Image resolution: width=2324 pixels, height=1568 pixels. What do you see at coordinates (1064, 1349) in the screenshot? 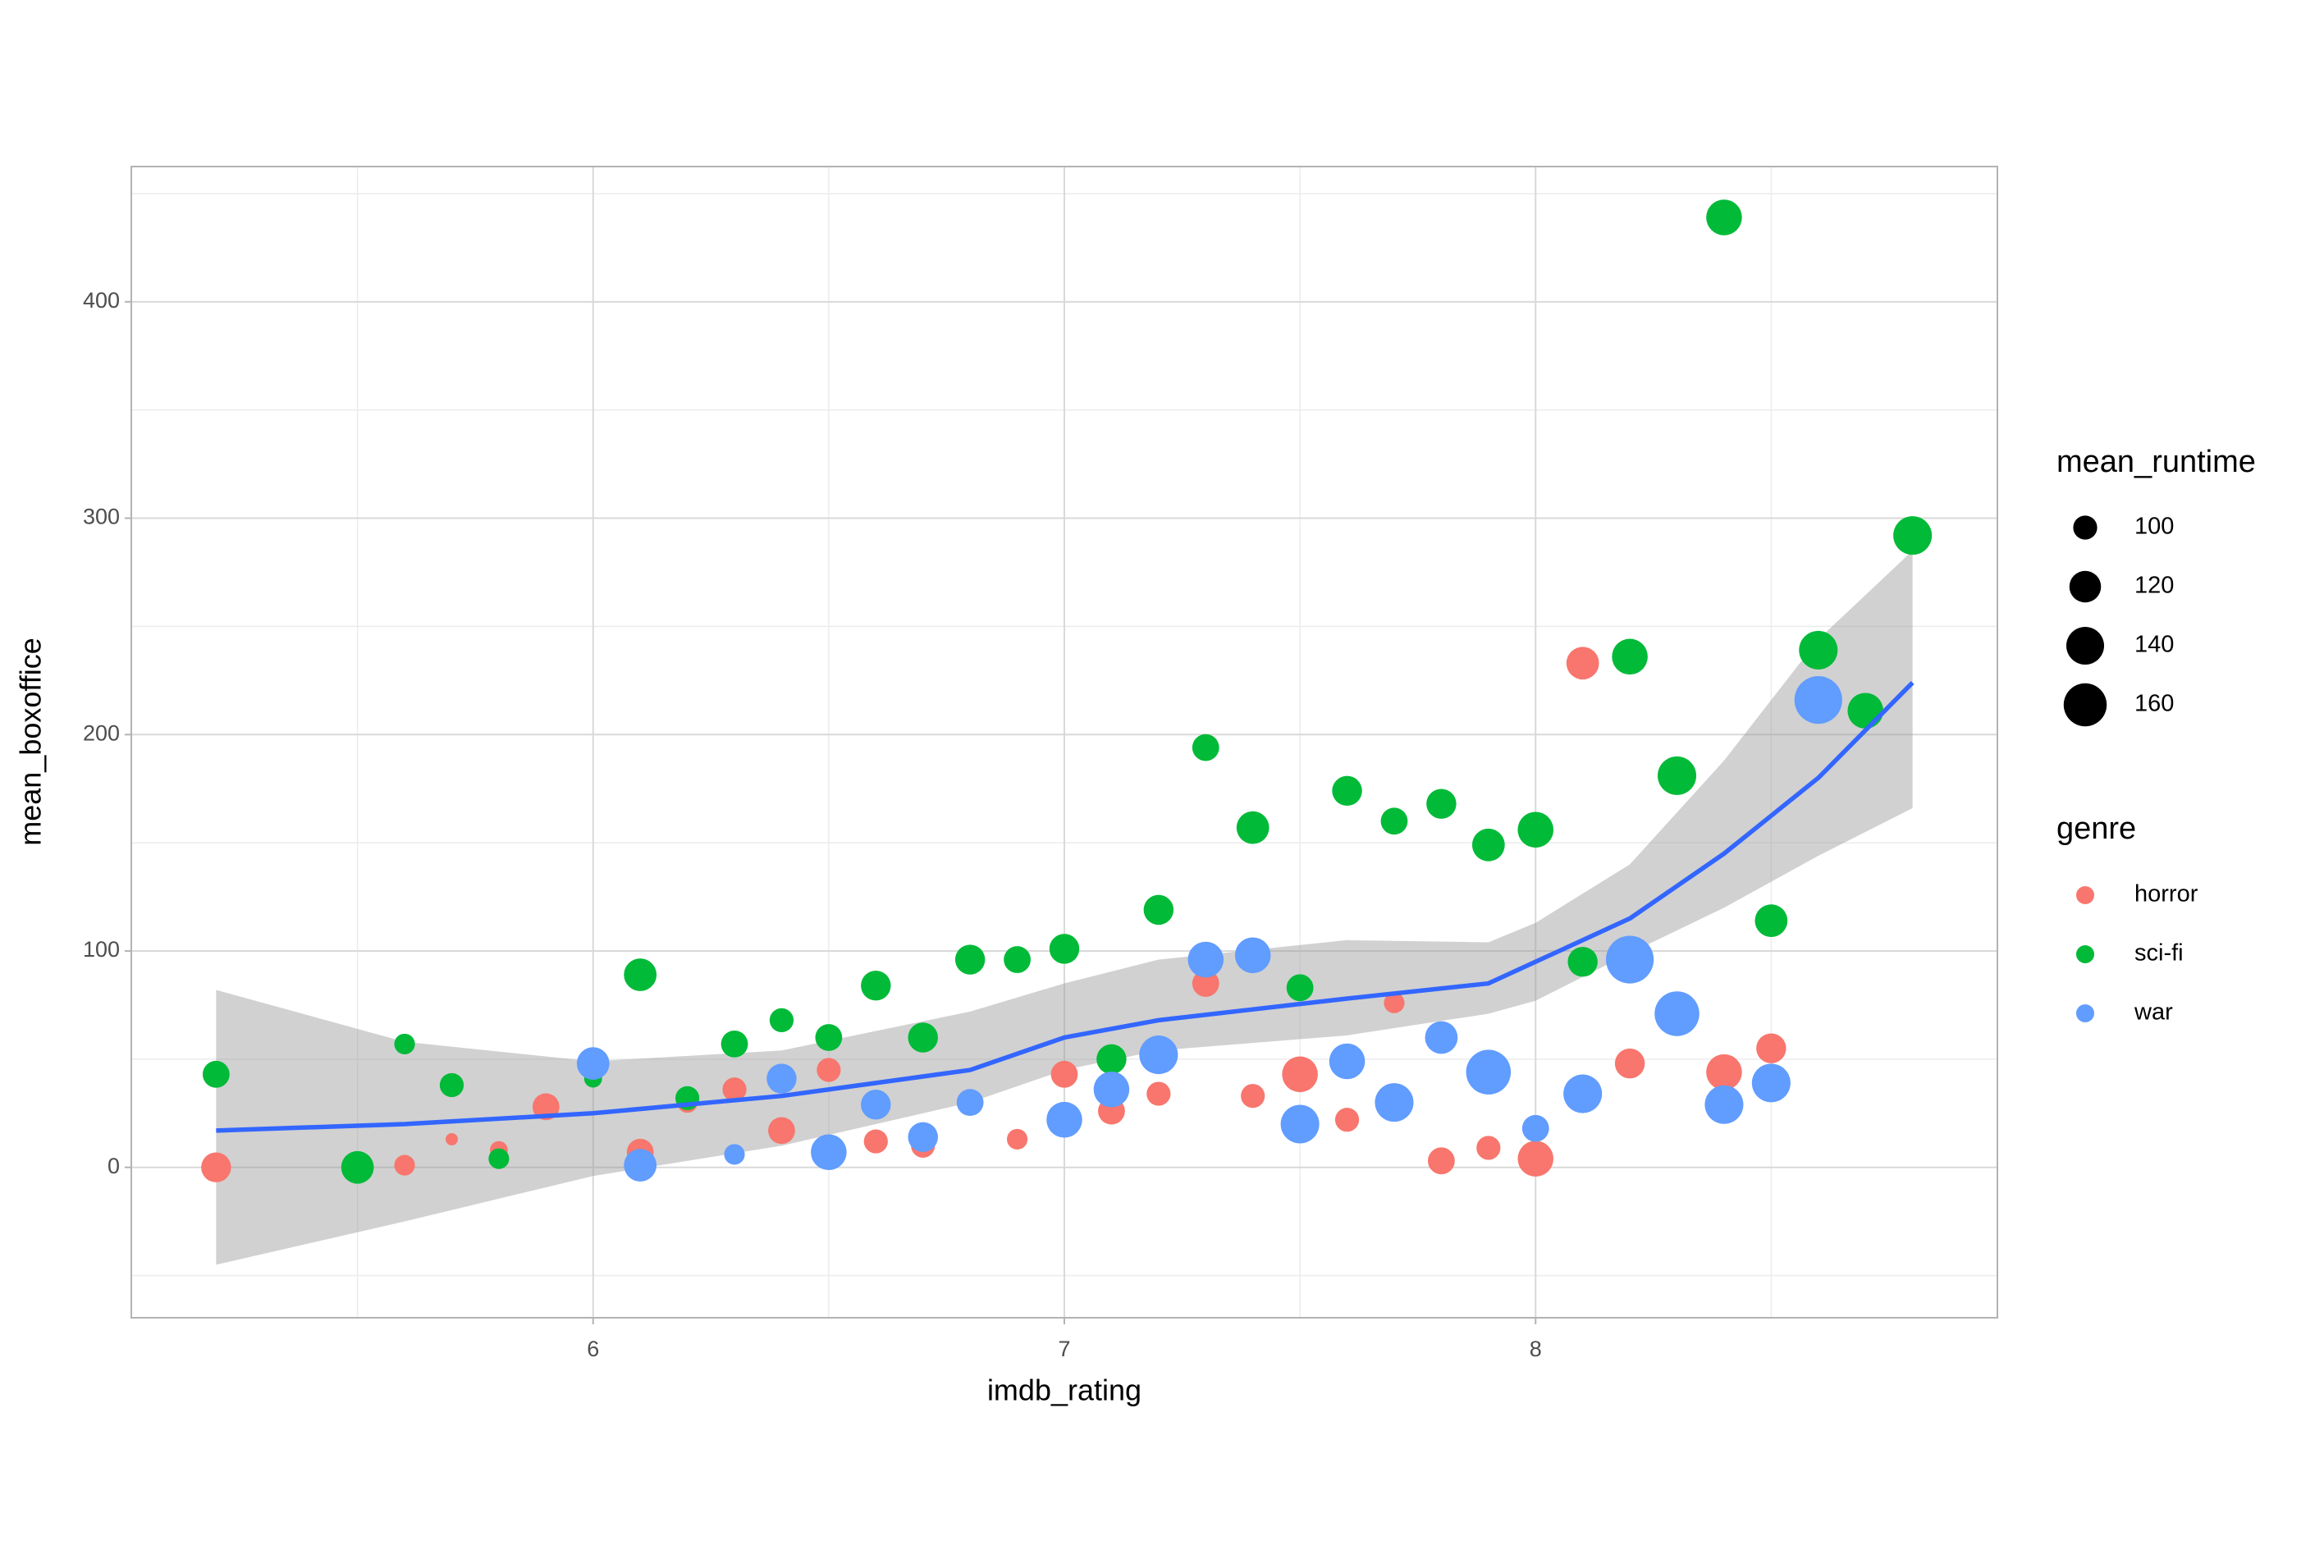
I see `x-tick-label: 7` at bounding box center [1064, 1349].